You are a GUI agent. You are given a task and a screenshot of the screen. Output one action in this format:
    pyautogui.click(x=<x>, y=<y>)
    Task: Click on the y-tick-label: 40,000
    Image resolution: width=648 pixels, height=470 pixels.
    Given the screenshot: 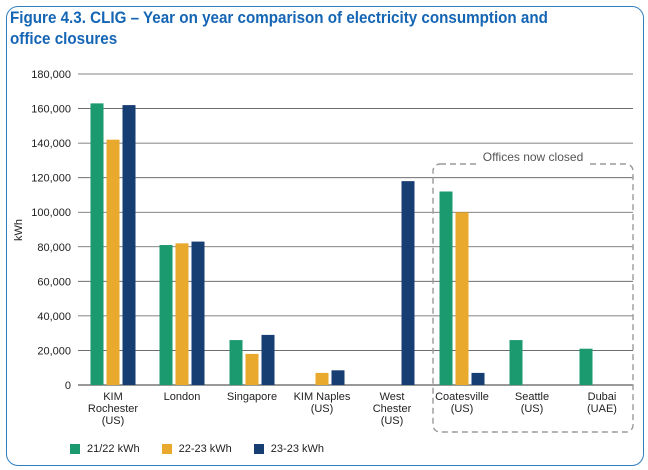 What is the action you would take?
    pyautogui.click(x=54, y=317)
    